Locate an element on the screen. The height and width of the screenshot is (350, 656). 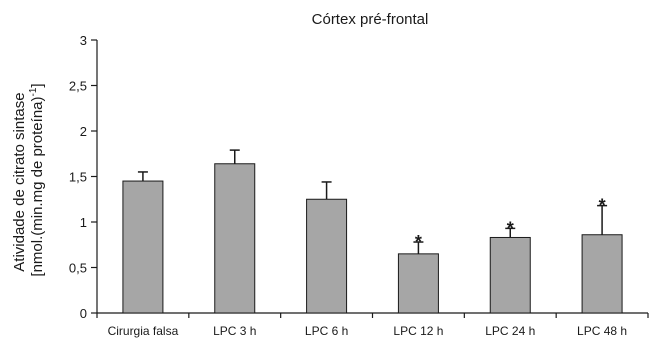
y-axis-label-line2-sup: -1 is located at coordinates (33, 91).